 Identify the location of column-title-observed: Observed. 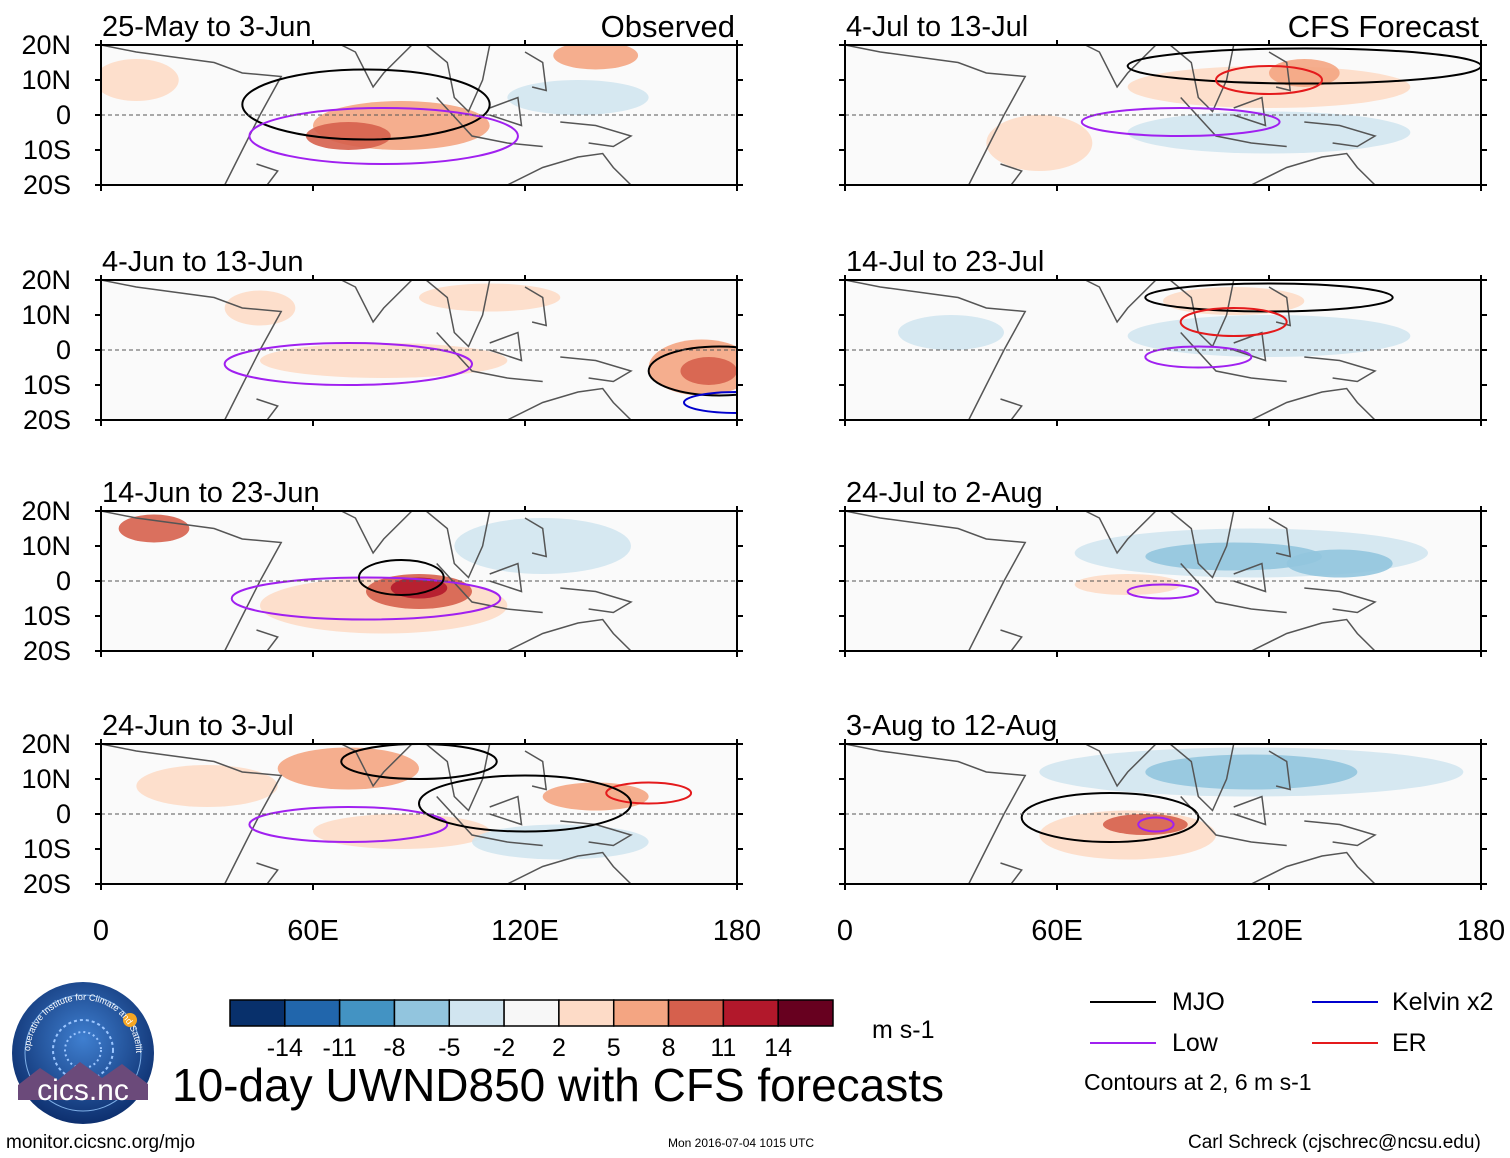
(668, 26).